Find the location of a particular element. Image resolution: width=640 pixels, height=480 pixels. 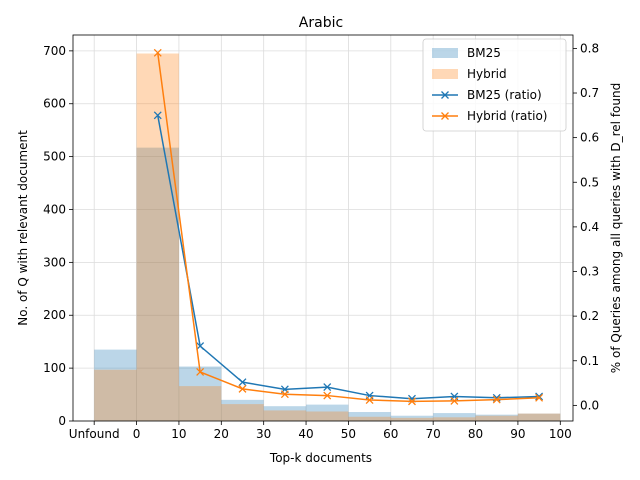

y-tick-label-left: 500 is located at coordinates (54, 157).